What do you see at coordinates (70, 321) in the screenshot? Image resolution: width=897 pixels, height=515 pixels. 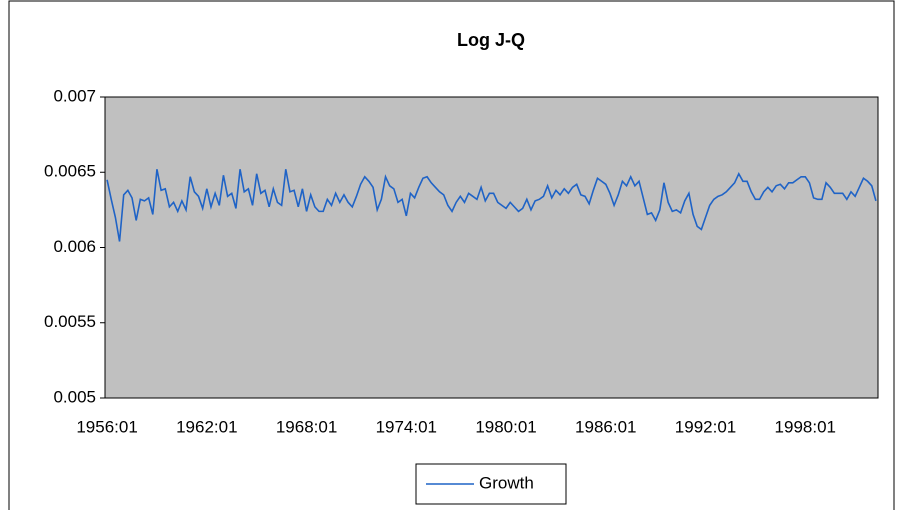 I see `y-tick-label: 0.0055` at bounding box center [70, 321].